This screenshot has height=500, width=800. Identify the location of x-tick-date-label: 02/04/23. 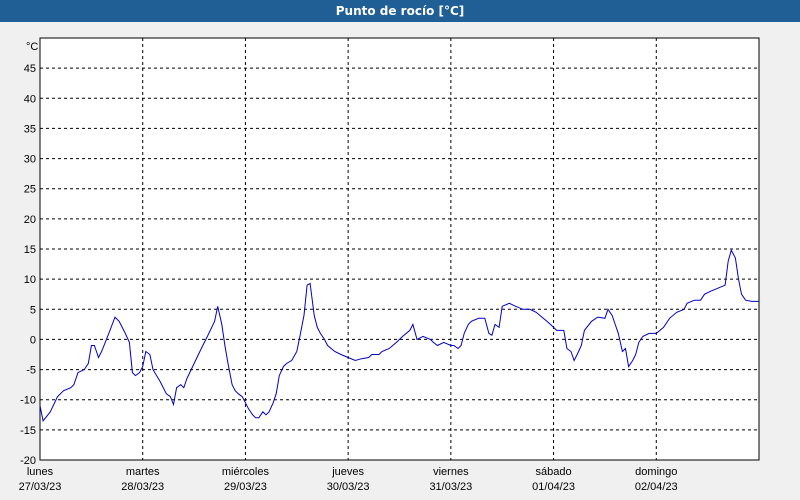
(656, 487).